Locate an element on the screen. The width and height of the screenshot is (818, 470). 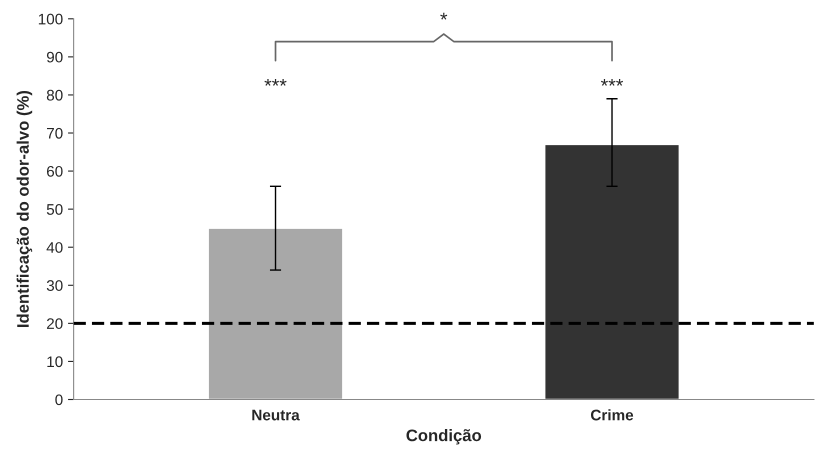
y-tick-label: 30 is located at coordinates (54, 285).